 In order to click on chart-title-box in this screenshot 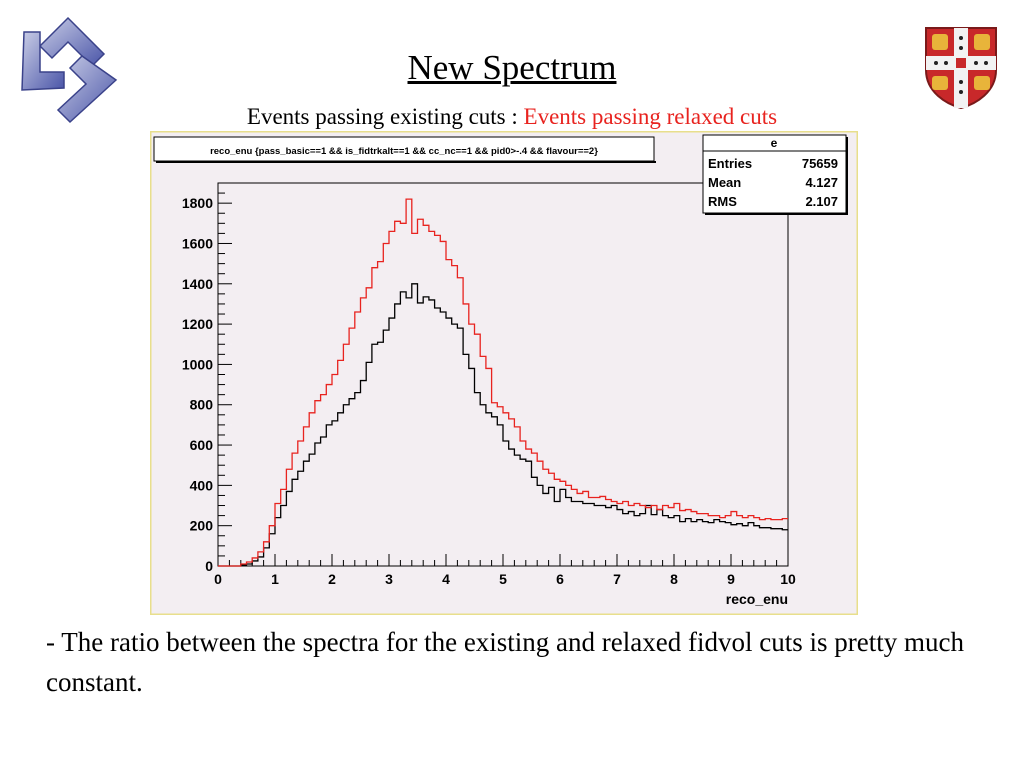, I will do `click(404, 149)`.